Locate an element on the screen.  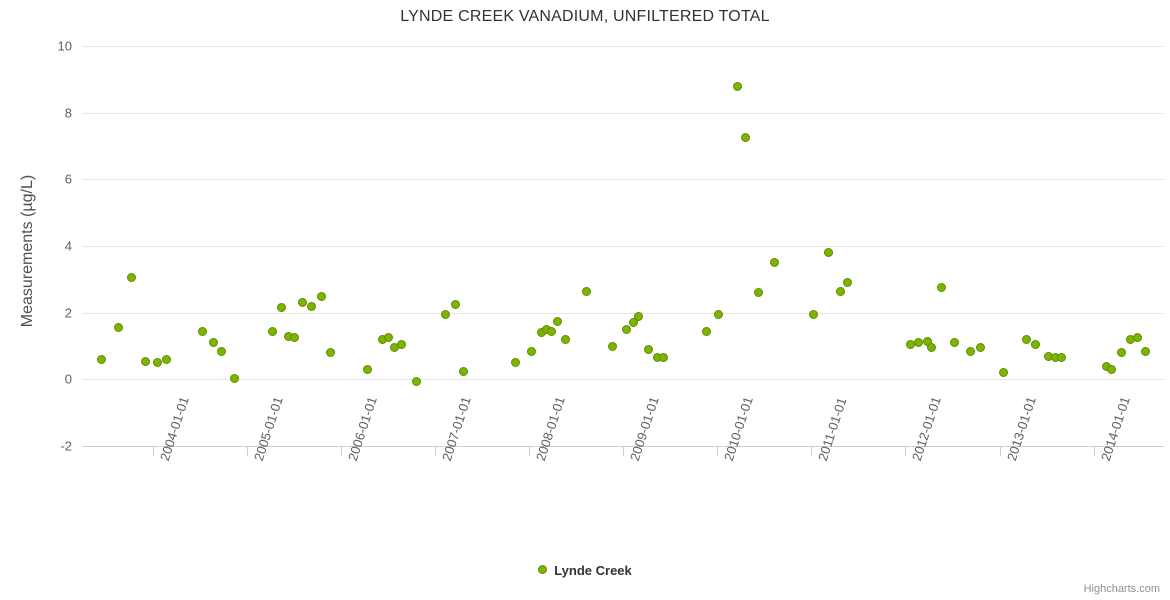
chart-legend: Lynde Creek is located at coordinates (585, 570).